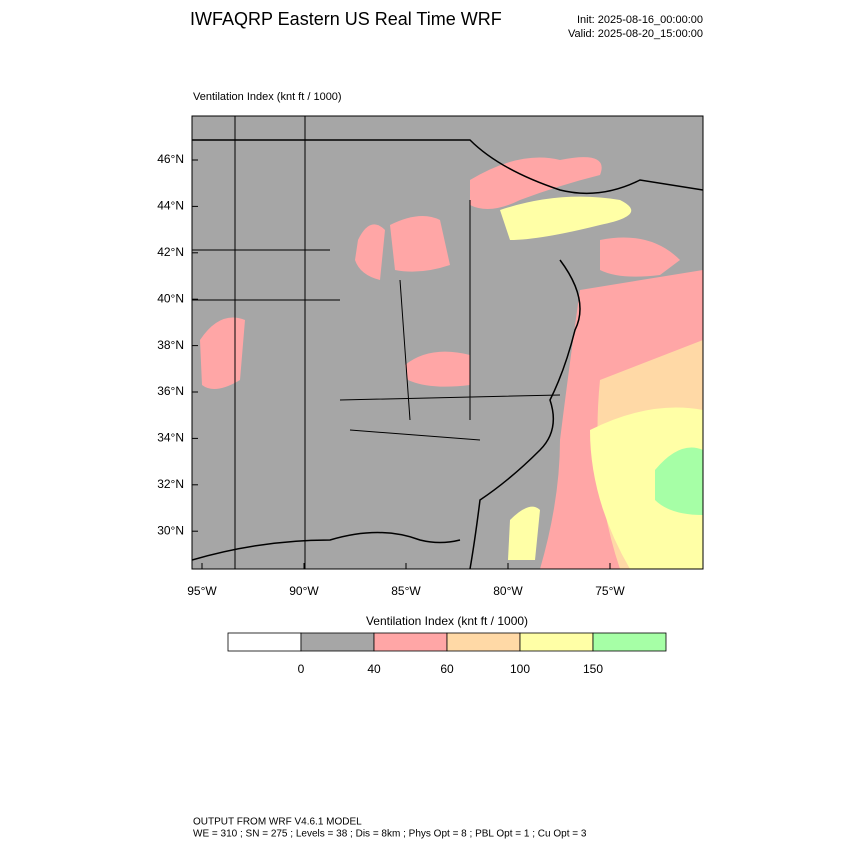  What do you see at coordinates (447, 621) in the screenshot?
I see `colorbar-title: Ventilation Index (knt ft / 1000)` at bounding box center [447, 621].